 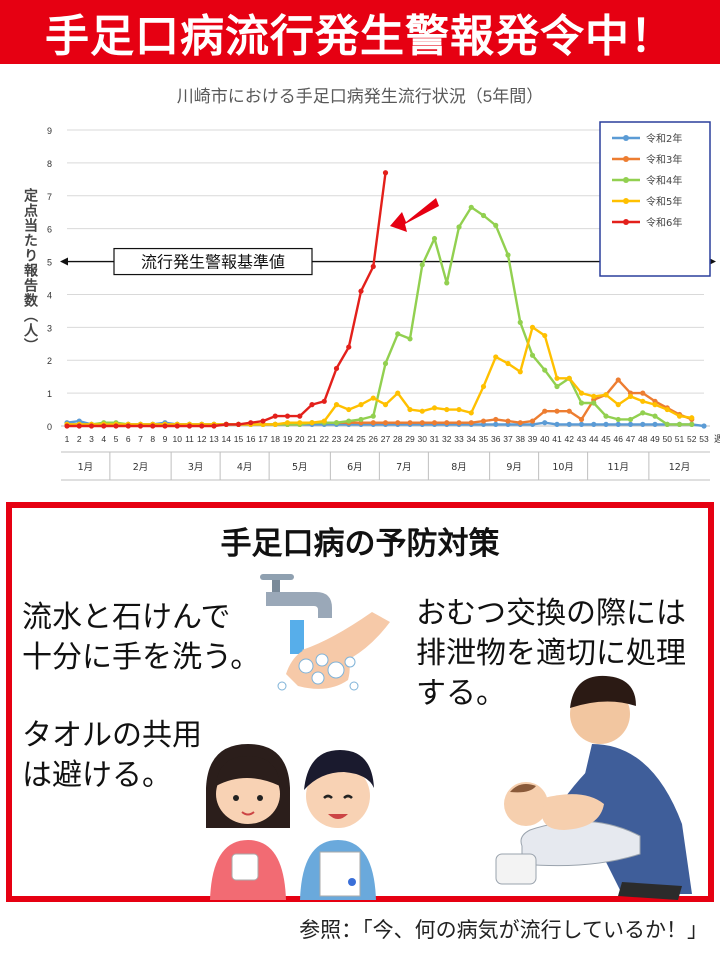 What do you see at coordinates (251, 439) in the screenshot?
I see `x-tick-label: 16` at bounding box center [251, 439].